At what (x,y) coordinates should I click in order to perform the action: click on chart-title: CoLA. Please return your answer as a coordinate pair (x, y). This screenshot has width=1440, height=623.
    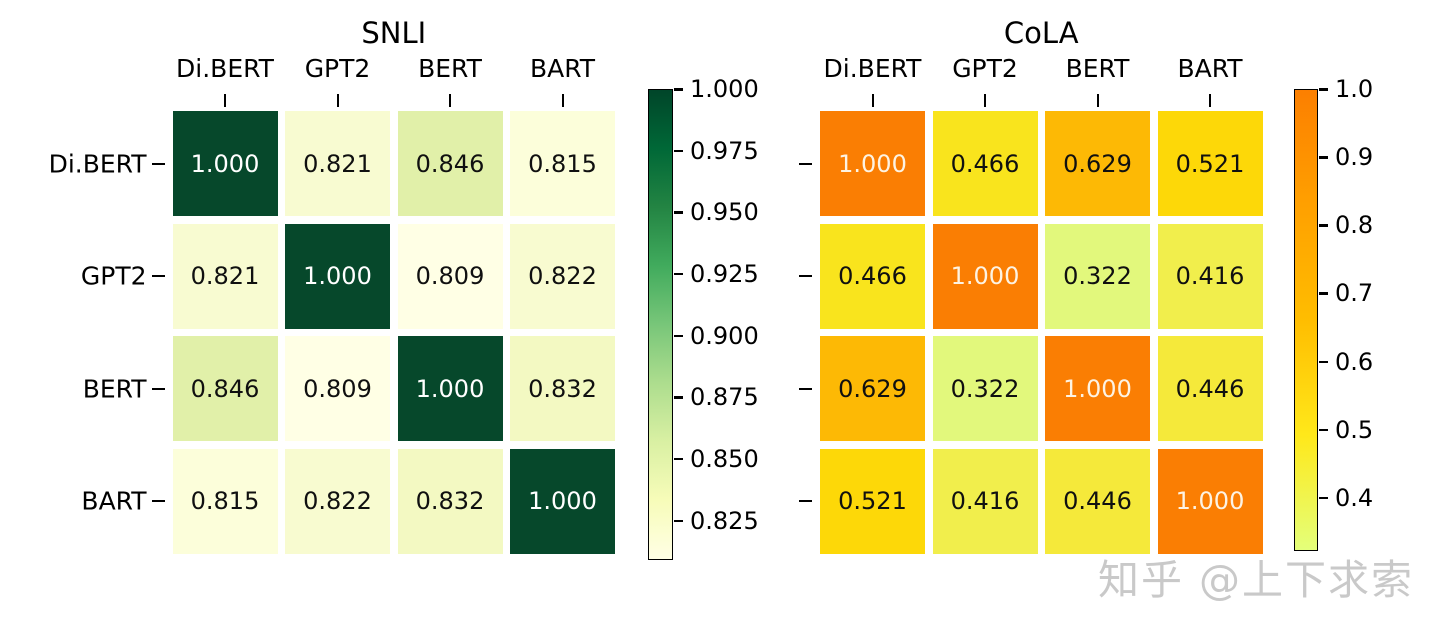
    Looking at the image, I should click on (1041, 33).